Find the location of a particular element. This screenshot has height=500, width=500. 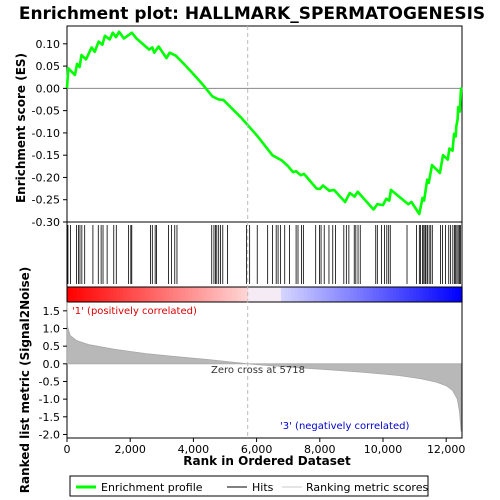

negative-correlation-label: '3' (negatively correlated) is located at coordinates (344, 426).